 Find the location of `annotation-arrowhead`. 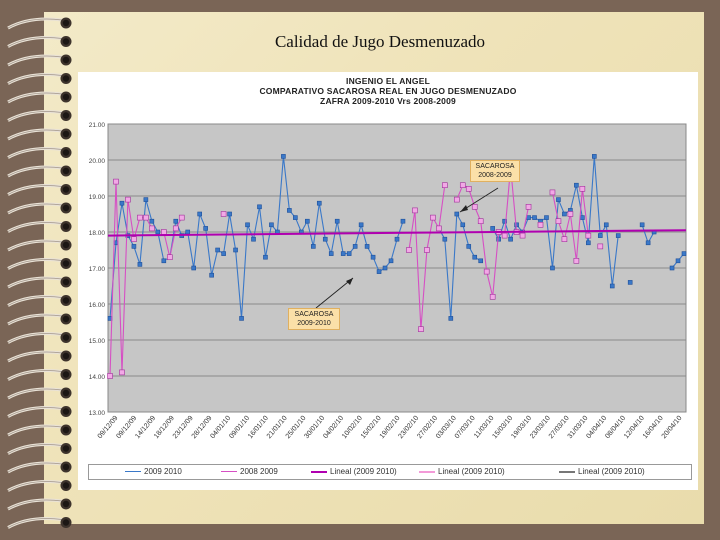

annotation-arrowhead is located at coordinates (464, 208).